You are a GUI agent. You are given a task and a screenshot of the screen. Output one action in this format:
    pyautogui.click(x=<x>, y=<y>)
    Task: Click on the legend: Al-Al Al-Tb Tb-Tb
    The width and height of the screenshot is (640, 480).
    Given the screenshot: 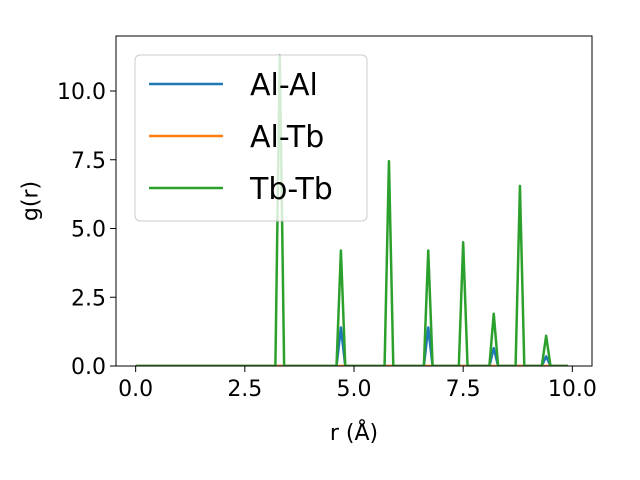 What is the action you would take?
    pyautogui.click(x=251, y=138)
    